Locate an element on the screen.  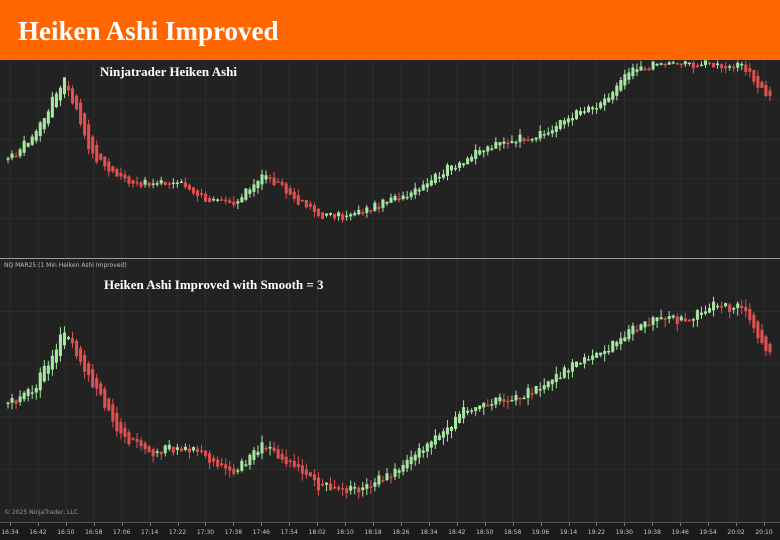
time-tick-label: 17:46 is located at coordinates (261, 532).